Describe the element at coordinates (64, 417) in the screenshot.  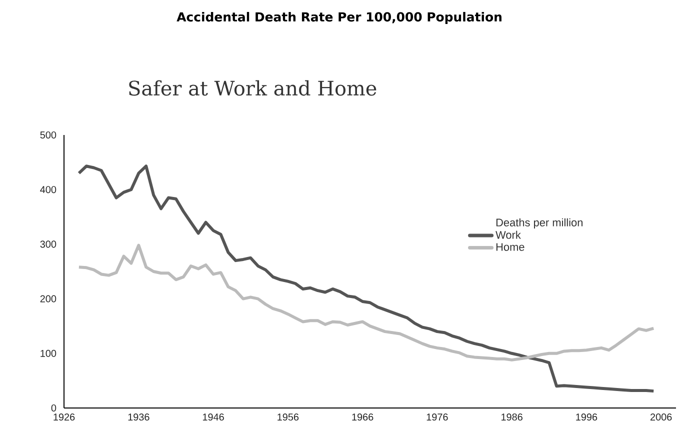
I see `x-tick-label: 1926` at that location.